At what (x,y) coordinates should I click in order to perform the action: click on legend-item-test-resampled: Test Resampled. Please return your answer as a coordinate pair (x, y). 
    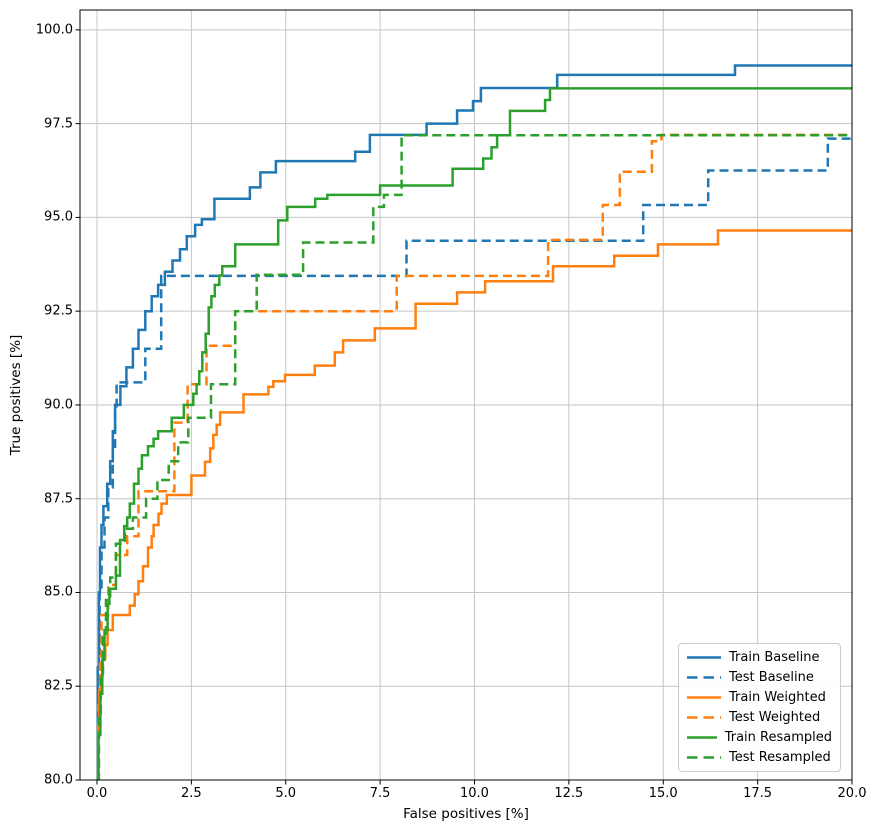
    Looking at the image, I should click on (759, 758).